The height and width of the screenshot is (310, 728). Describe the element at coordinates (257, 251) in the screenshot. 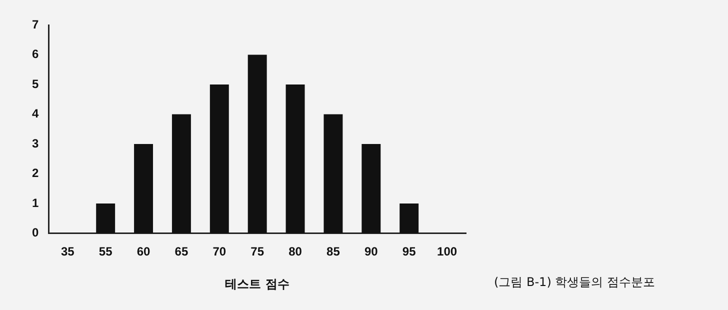

I see `x-tick-label: 75` at that location.